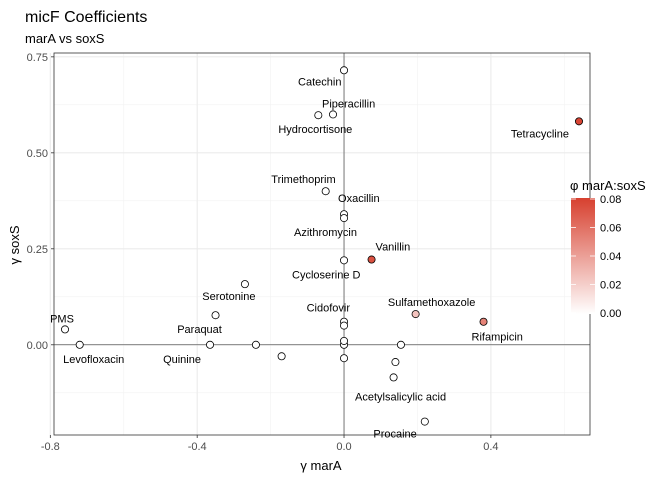  Describe the element at coordinates (610, 200) in the screenshot. I see `legend-tick-label: 0.08` at that location.